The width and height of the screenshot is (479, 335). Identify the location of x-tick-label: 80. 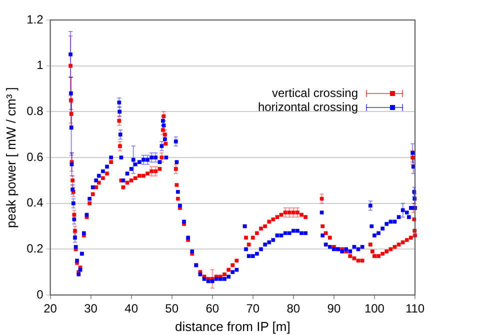
(293, 309).